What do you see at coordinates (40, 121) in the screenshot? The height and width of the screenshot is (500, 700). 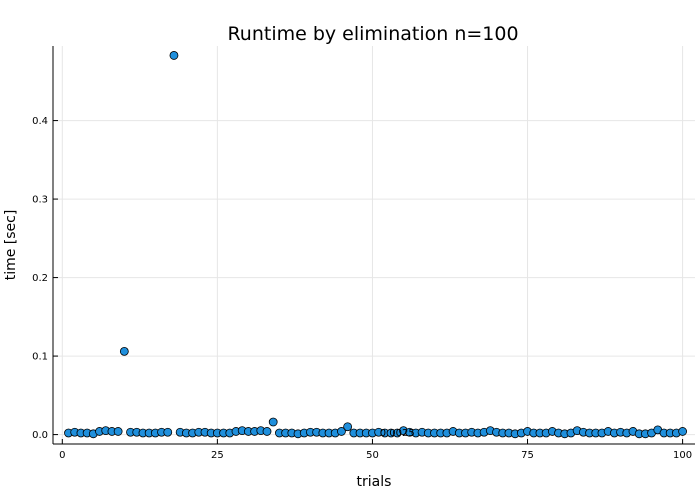 I see `y-tick-label: 0.4` at bounding box center [40, 121].